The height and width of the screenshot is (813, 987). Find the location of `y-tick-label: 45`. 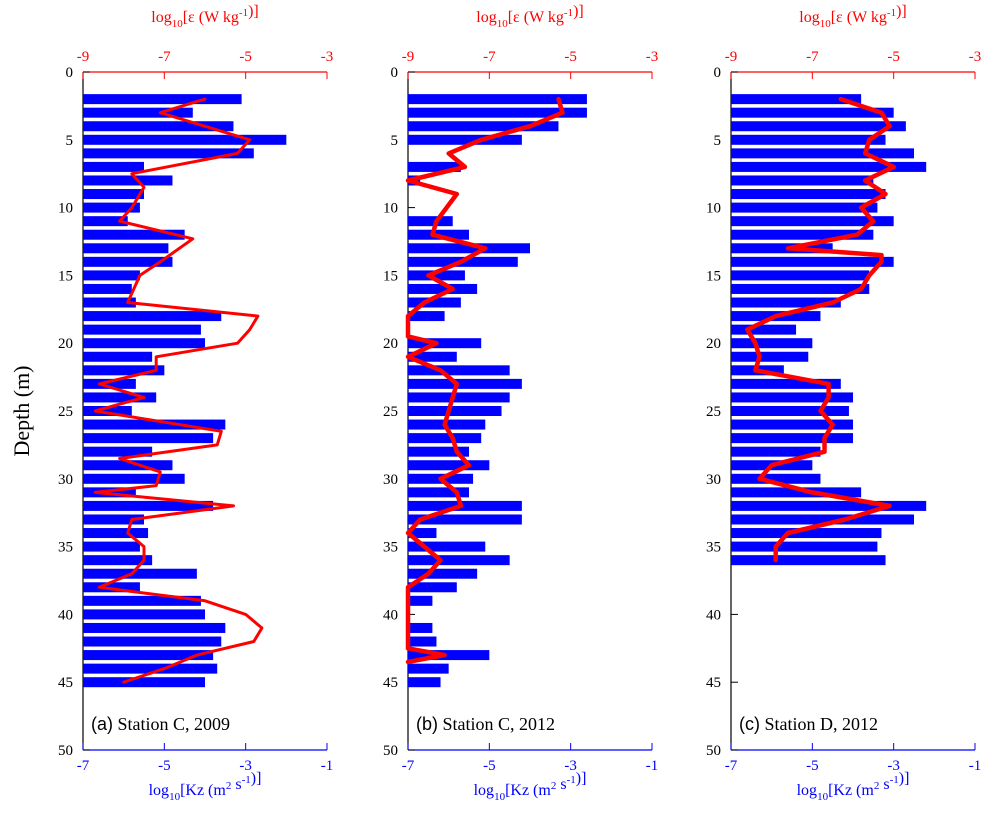

y-tick-label: 45 is located at coordinates (713, 683).